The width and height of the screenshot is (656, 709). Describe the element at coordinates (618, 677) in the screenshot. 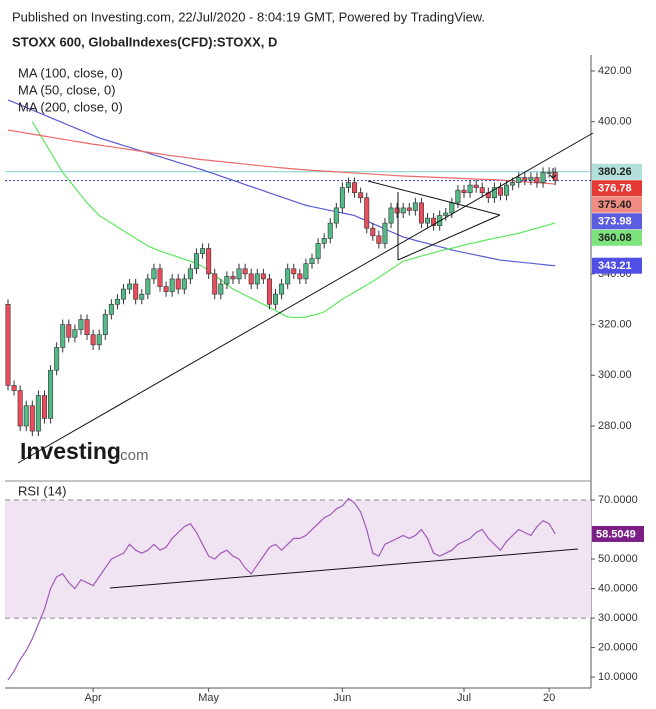

I see `y-tick-label: 10.0000` at that location.